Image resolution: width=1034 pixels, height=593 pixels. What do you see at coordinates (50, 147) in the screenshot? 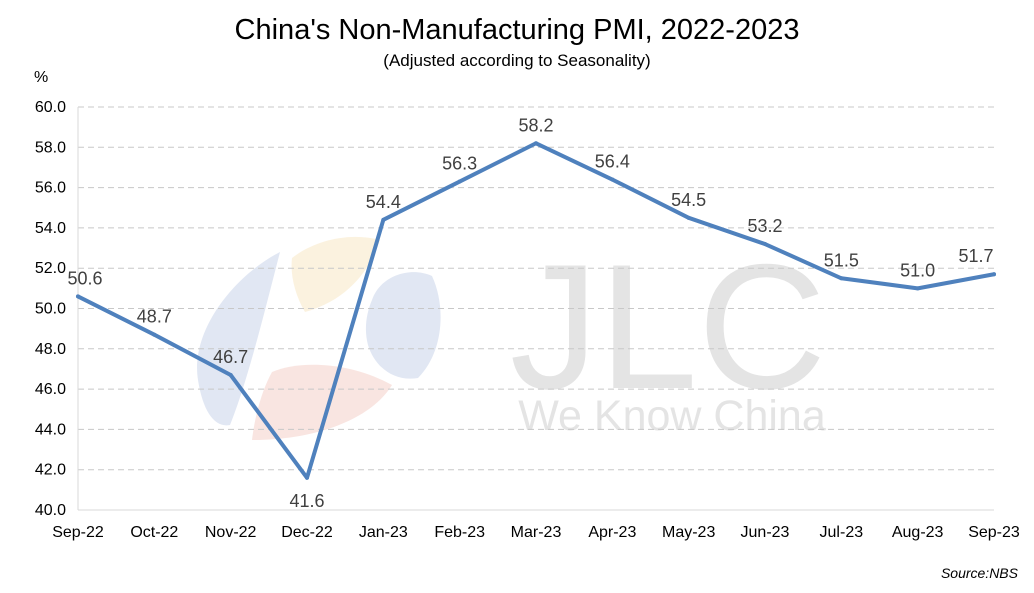
I see `y-tick-label: 58.0` at bounding box center [50, 147].